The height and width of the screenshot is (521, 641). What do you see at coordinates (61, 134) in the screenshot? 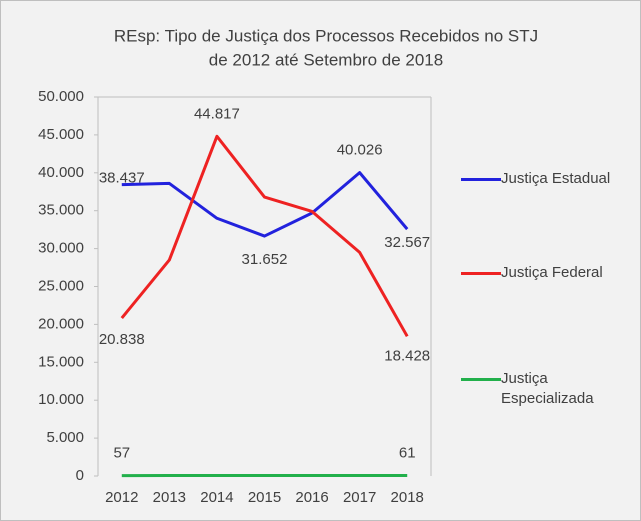
I see `y-tick-label: 45.000` at bounding box center [61, 134].